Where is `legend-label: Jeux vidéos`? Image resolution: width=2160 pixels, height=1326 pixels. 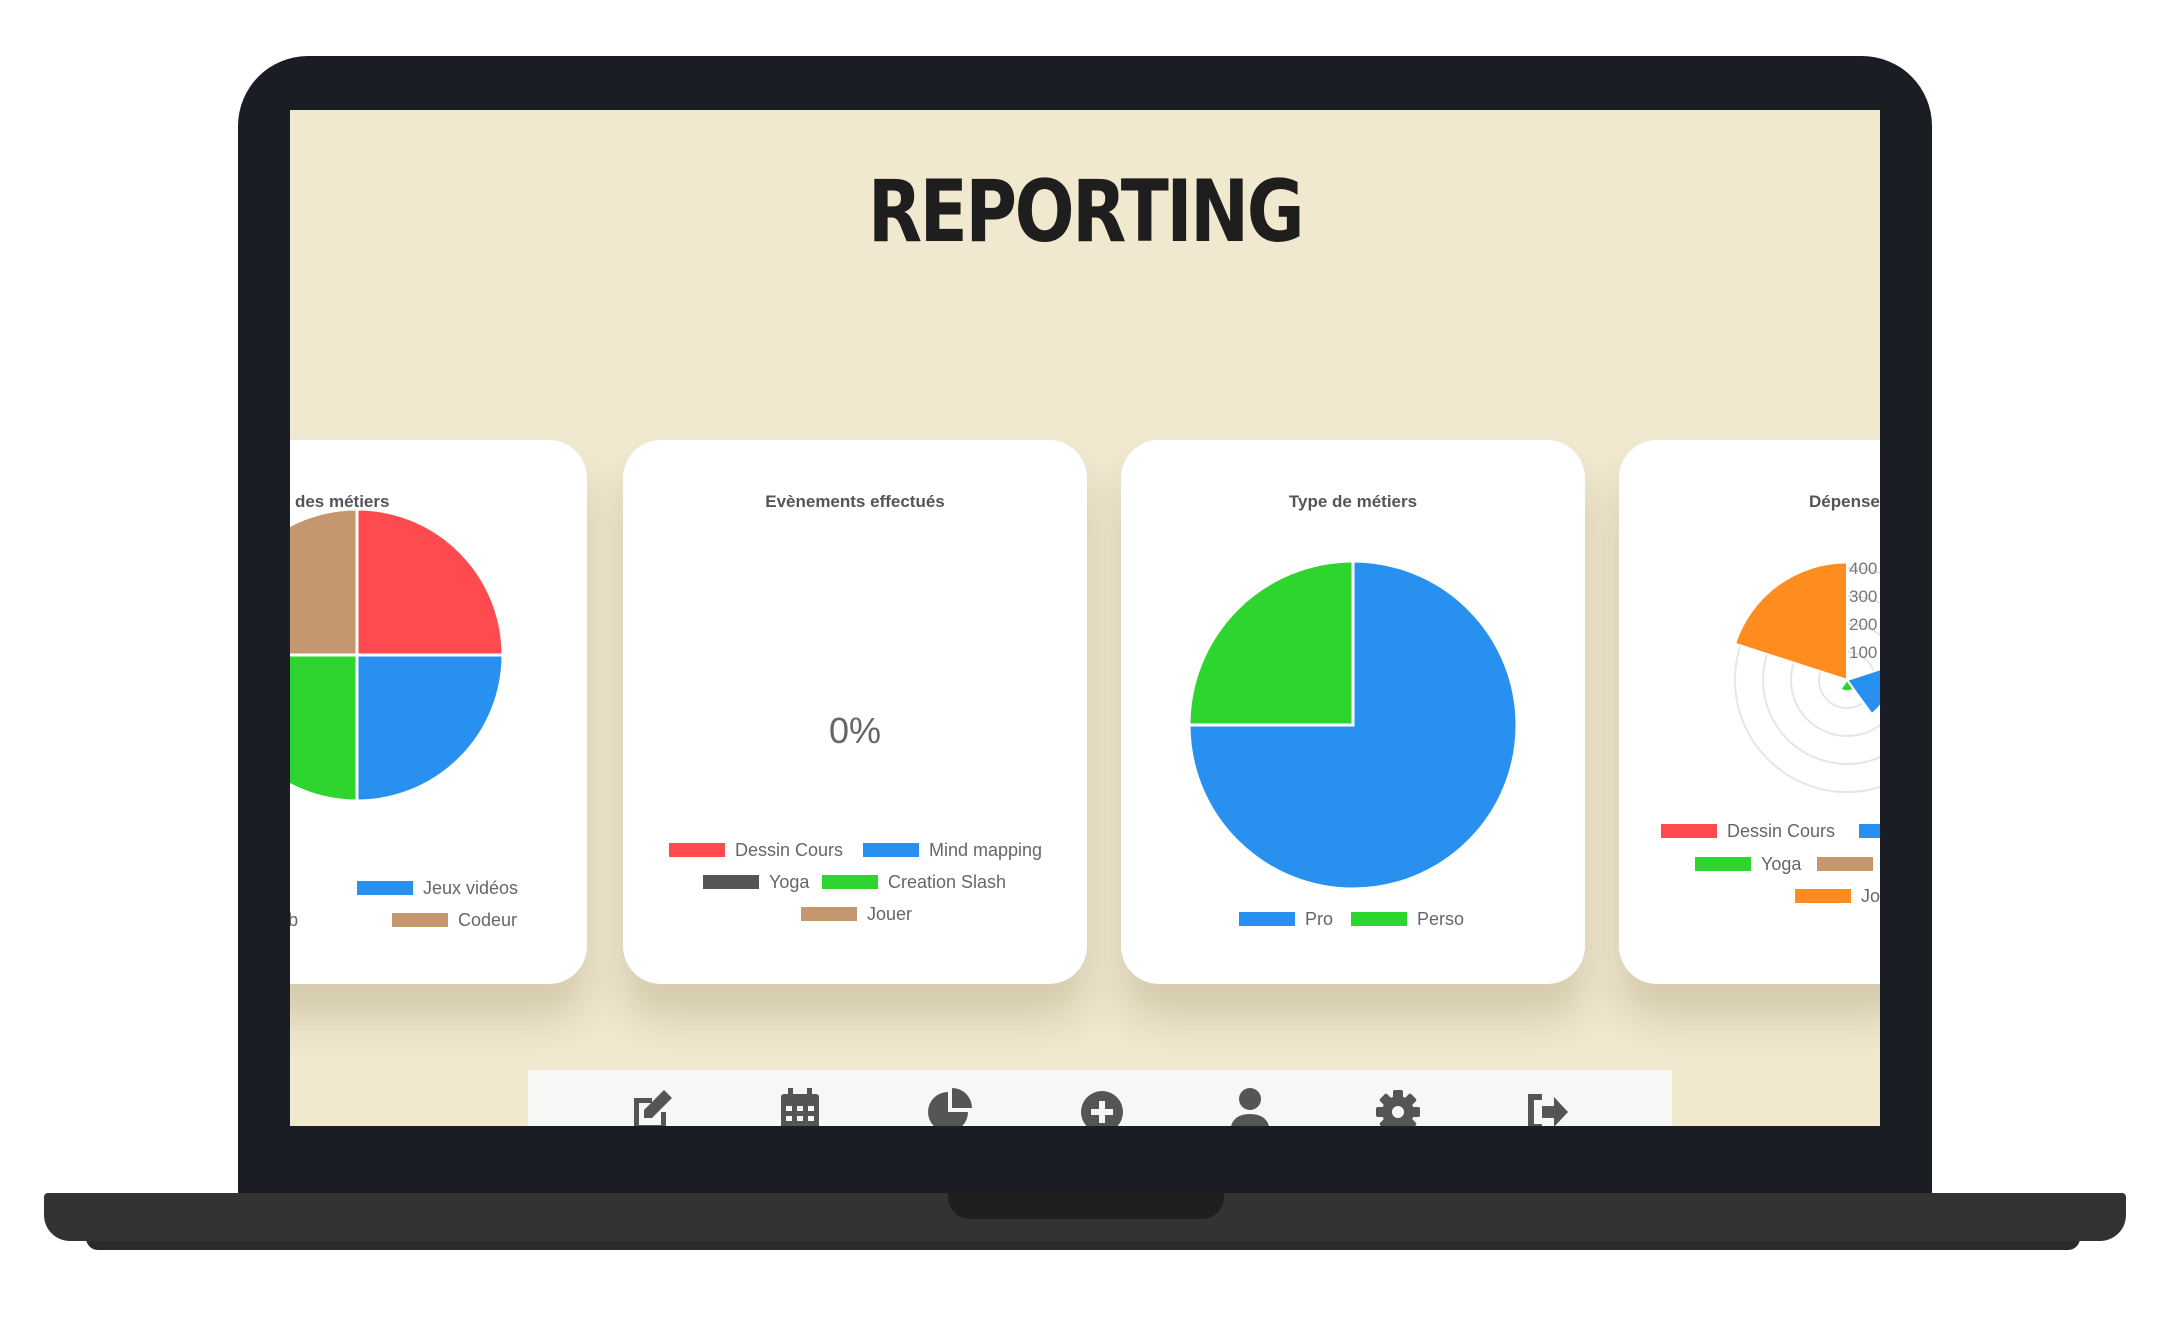
legend-label: Jeux vidéos is located at coordinates (470, 888).